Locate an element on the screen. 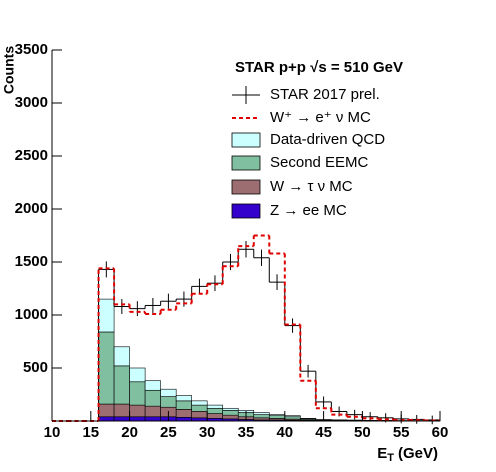 The width and height of the screenshot is (496, 472). legend-label: Z → ee MC is located at coordinates (308, 210).